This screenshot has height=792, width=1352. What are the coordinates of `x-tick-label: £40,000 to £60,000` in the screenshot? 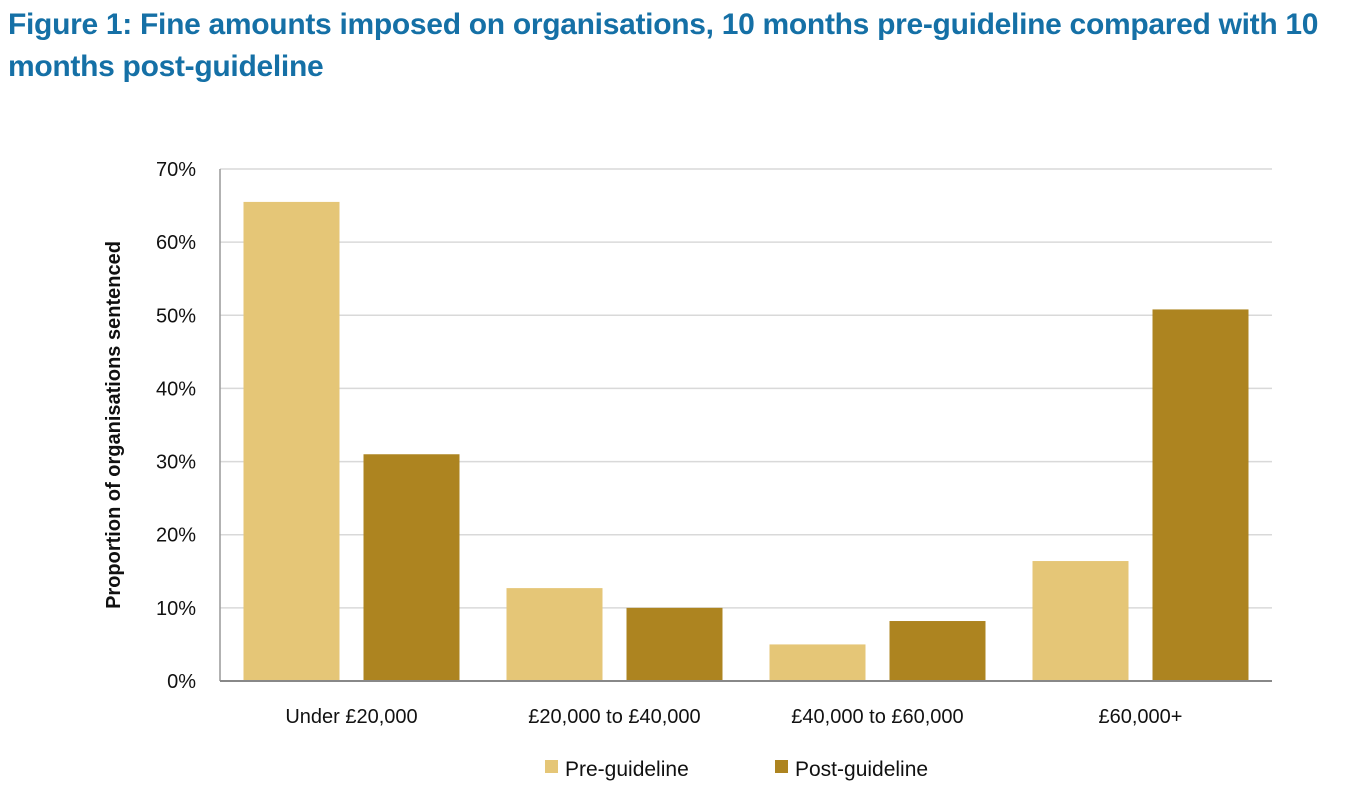 It's located at (877, 717).